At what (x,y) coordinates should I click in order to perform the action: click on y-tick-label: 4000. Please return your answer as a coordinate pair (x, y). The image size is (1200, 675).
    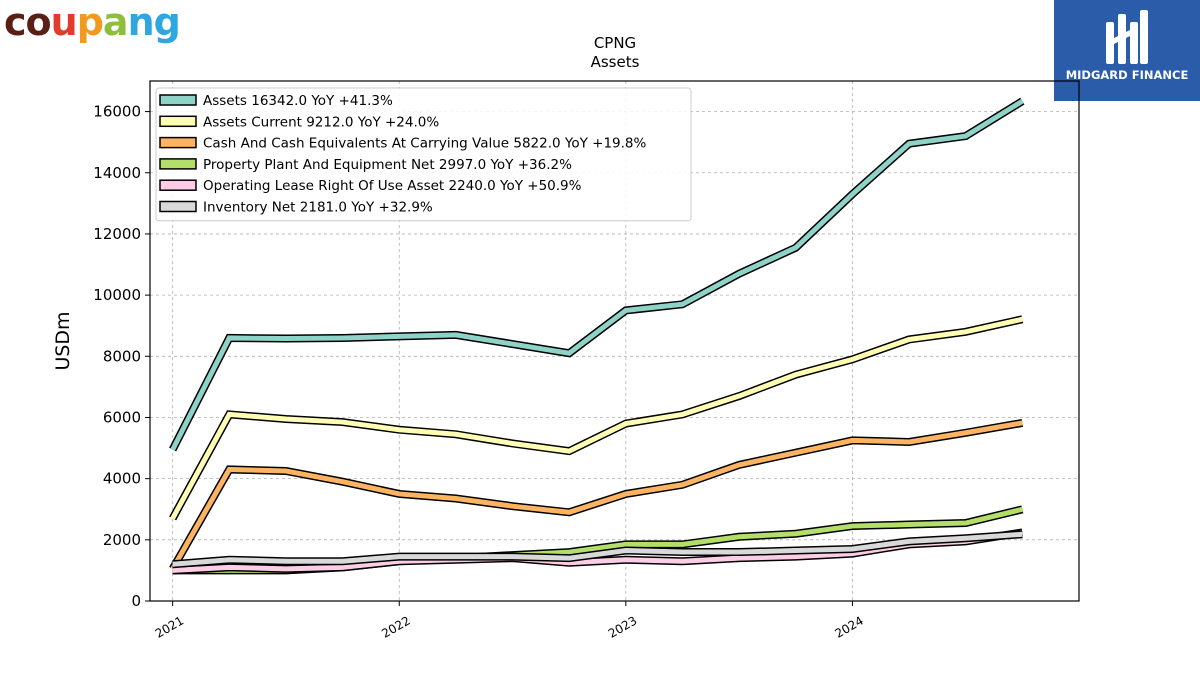
    Looking at the image, I should click on (122, 479).